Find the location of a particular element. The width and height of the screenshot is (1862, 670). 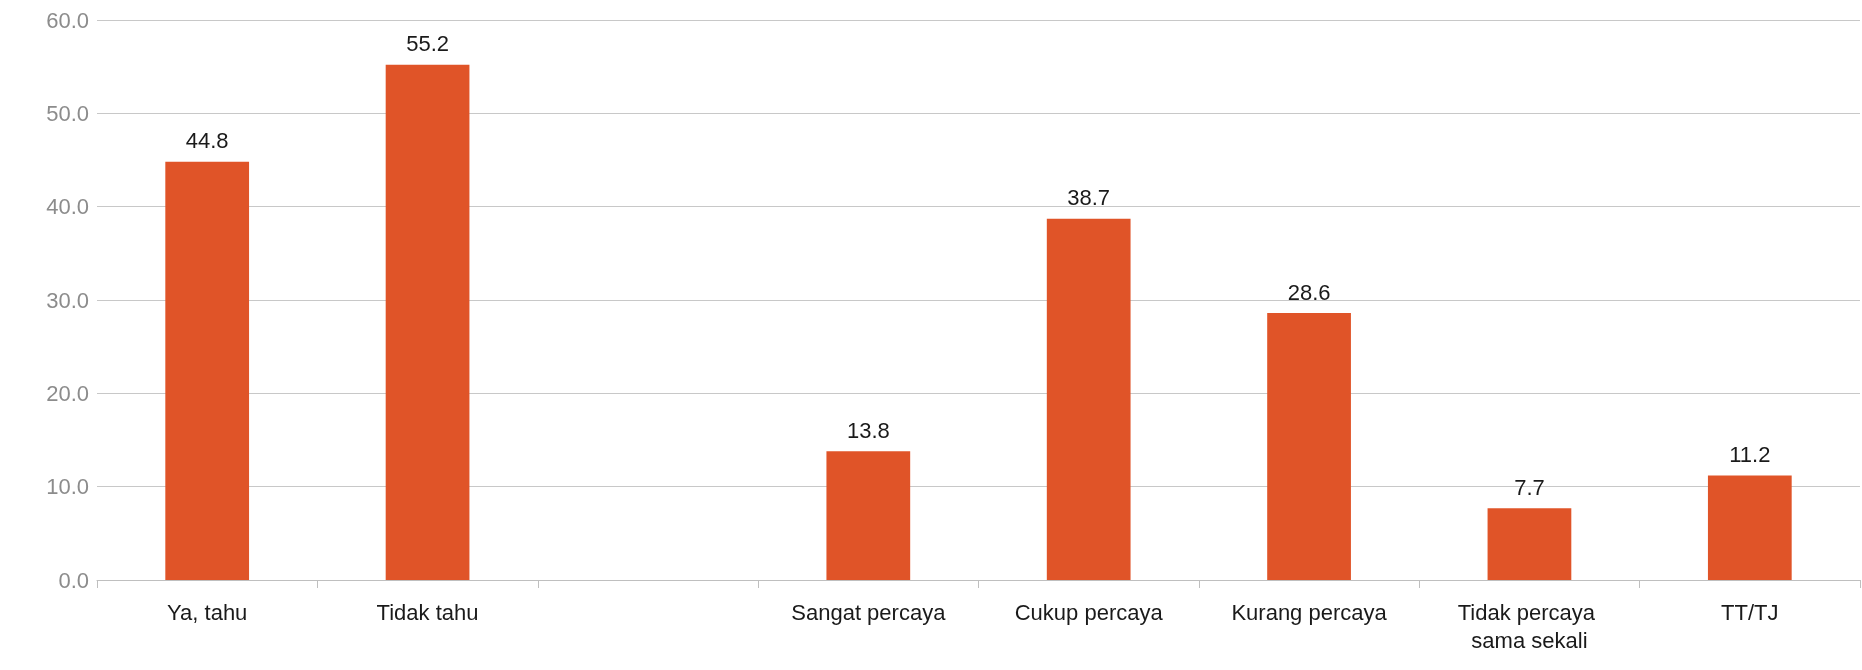

y-tick-label: 50.0 is located at coordinates (67, 113).